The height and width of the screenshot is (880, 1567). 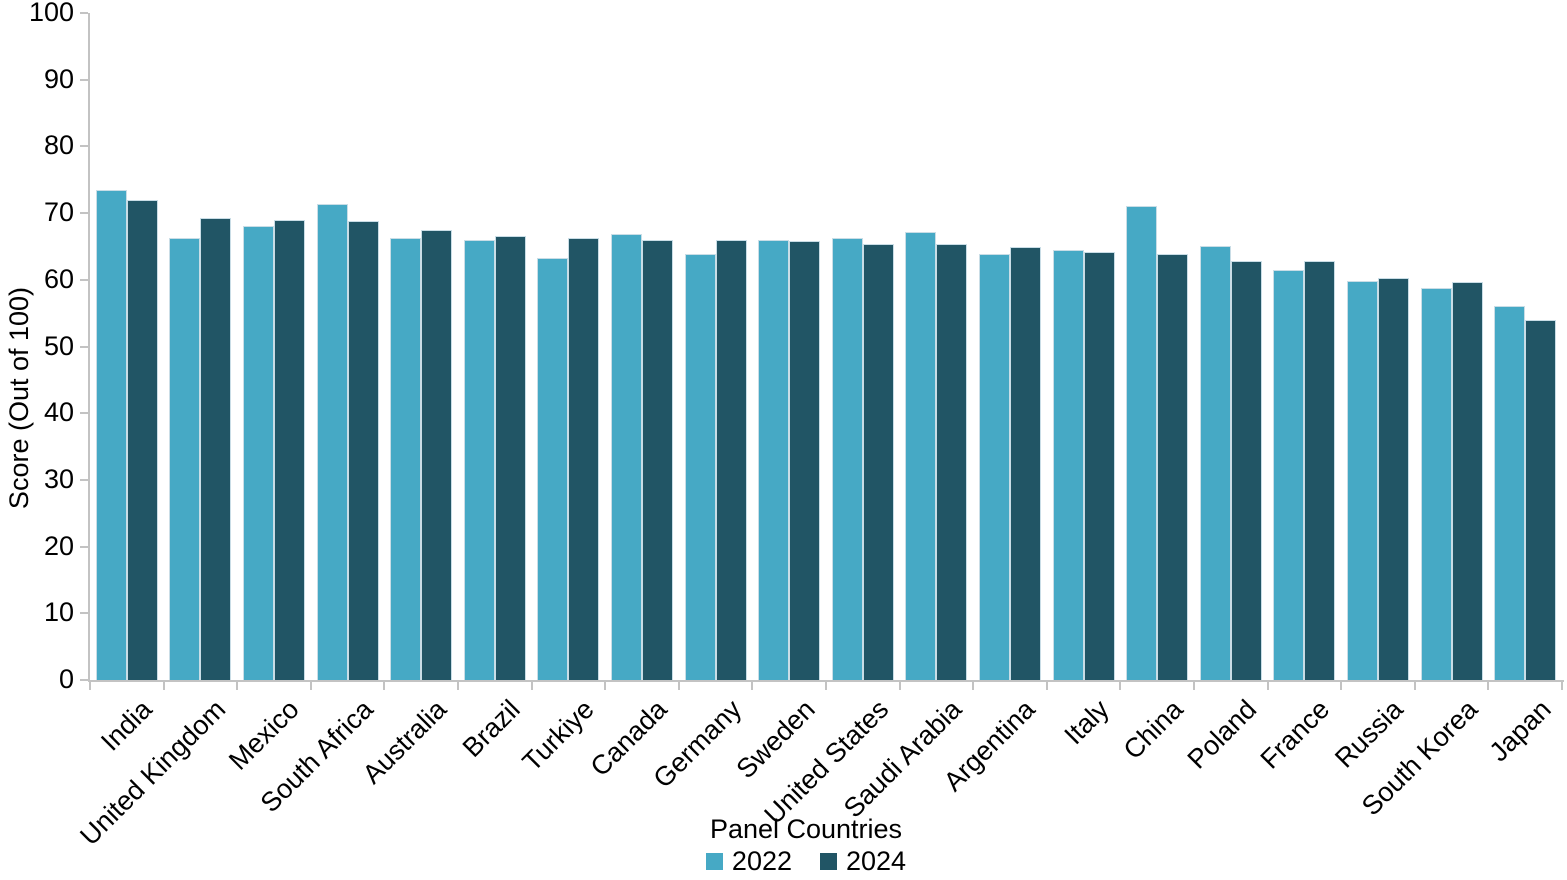 I want to click on x-category-label: Italy, so click(x=1086, y=722).